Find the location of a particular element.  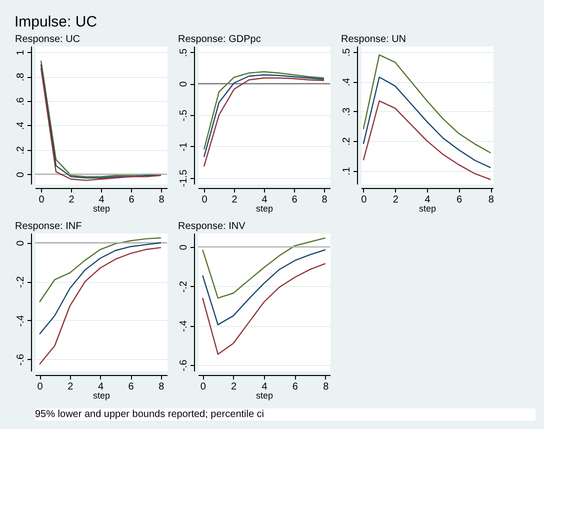

y-tick-label: -.5 is located at coordinates (184, 115).